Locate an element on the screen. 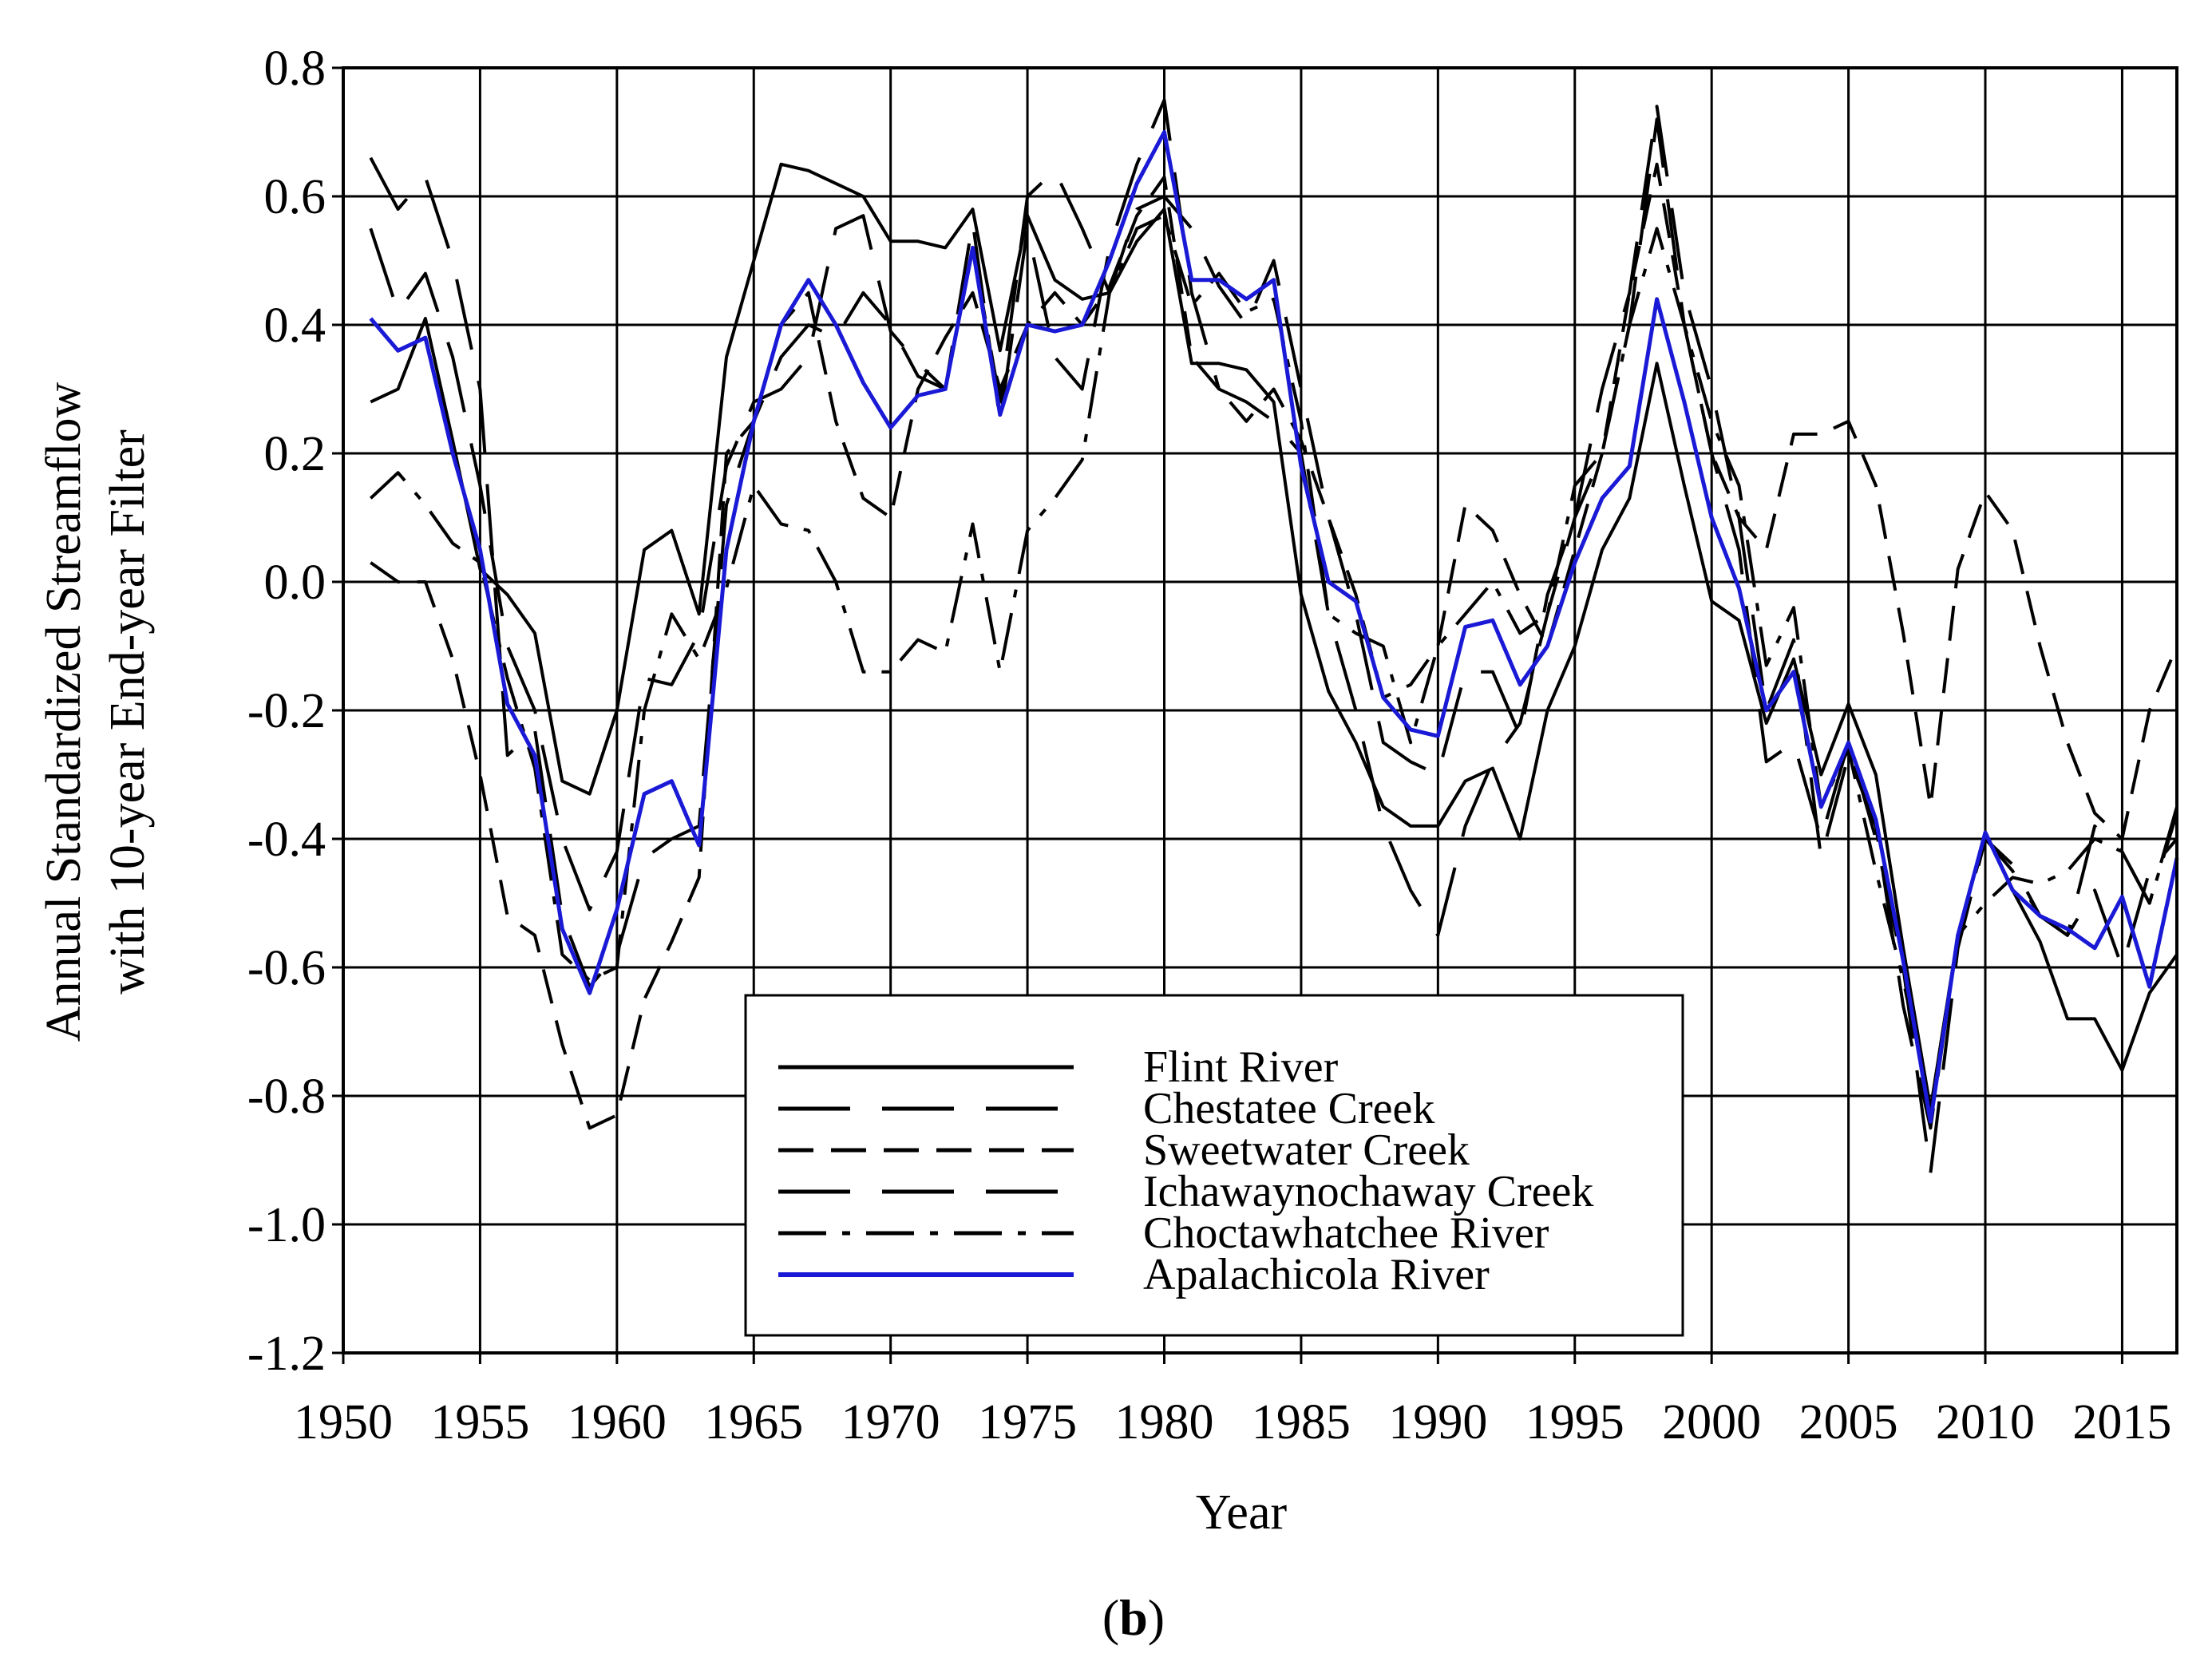 The width and height of the screenshot is (2212, 1661). y-tick-label: -1.0 is located at coordinates (286, 1225).